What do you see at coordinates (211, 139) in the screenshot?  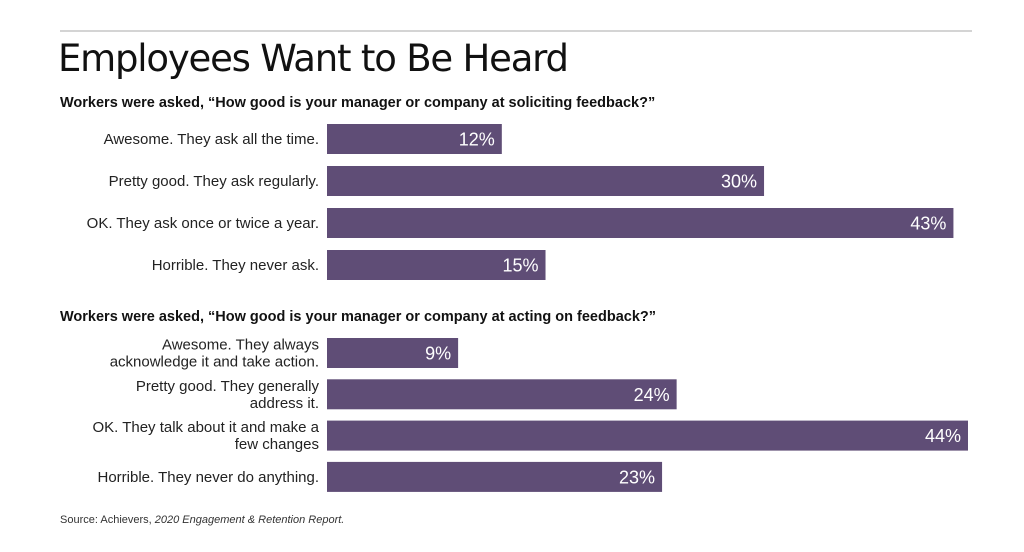 I see `category-label-s1-1: Awesome. They ask all the time.` at bounding box center [211, 139].